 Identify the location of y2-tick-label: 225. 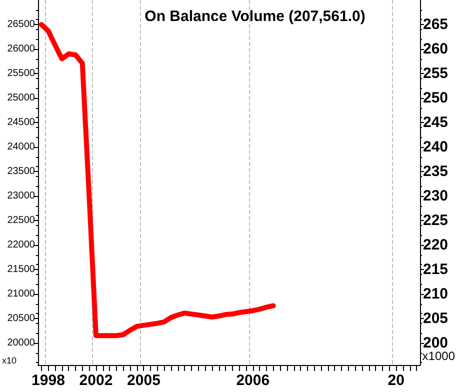
(435, 220).